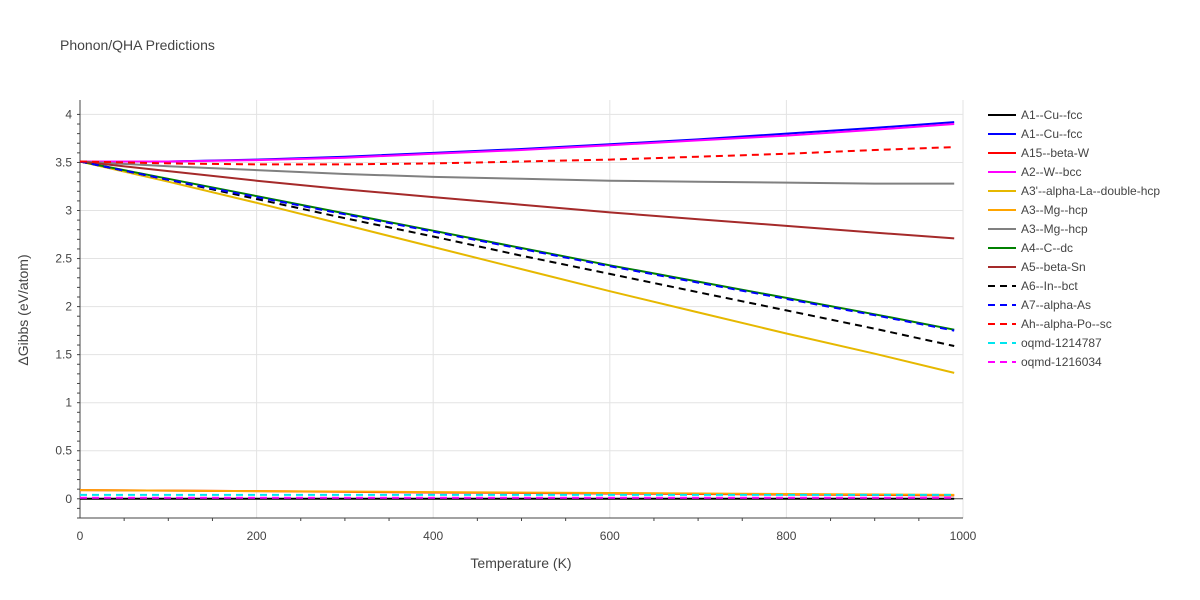 The width and height of the screenshot is (1200, 600). Describe the element at coordinates (1061, 343) in the screenshot. I see `legend-label: oqmd-1214787` at that location.